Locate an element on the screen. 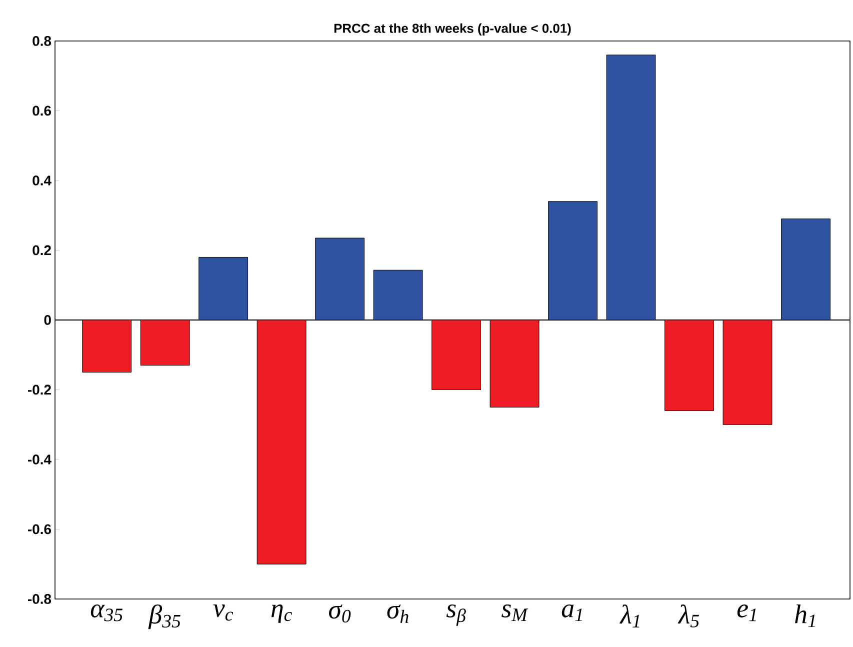 The height and width of the screenshot is (647, 853). x-tick-label: h$_{1}$ is located at coordinates (805, 616).